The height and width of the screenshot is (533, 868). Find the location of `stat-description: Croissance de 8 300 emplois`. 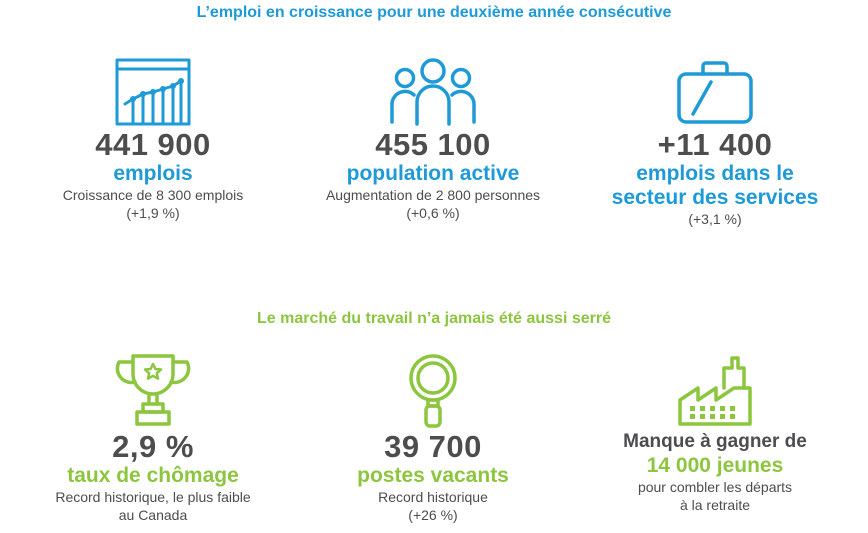

stat-description: Croissance de 8 300 emplois is located at coordinates (153, 195).